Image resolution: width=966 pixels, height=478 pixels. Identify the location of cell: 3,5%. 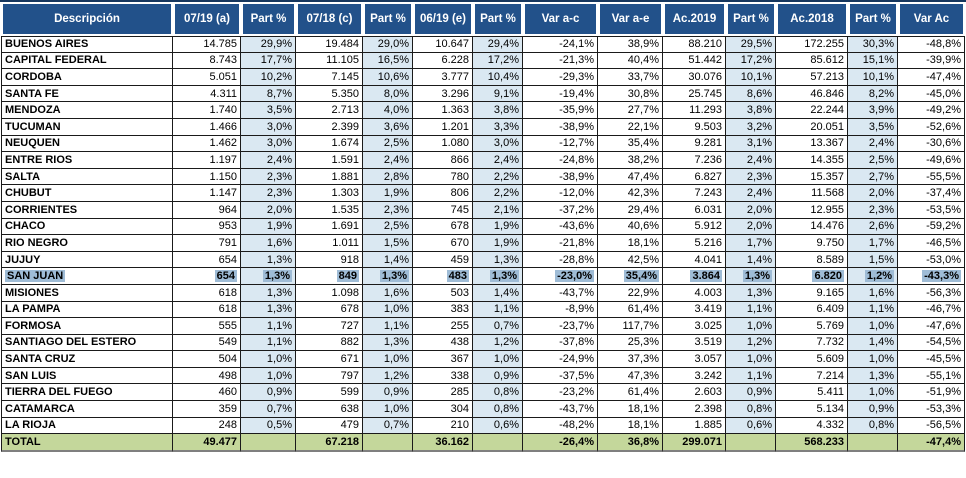
(873, 127).